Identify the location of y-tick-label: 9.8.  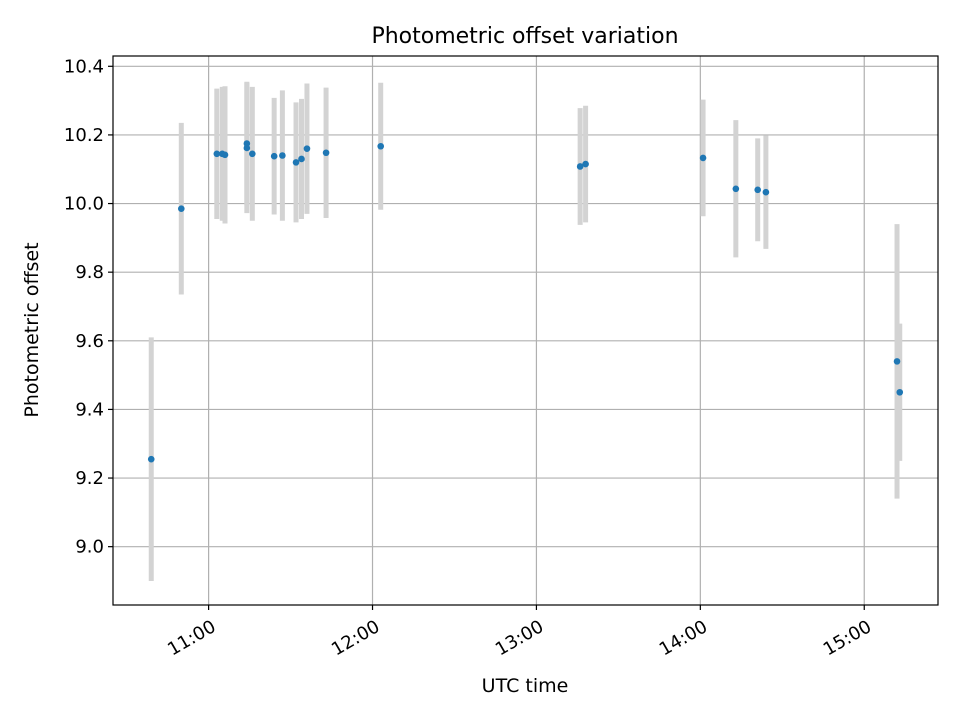
(89, 272).